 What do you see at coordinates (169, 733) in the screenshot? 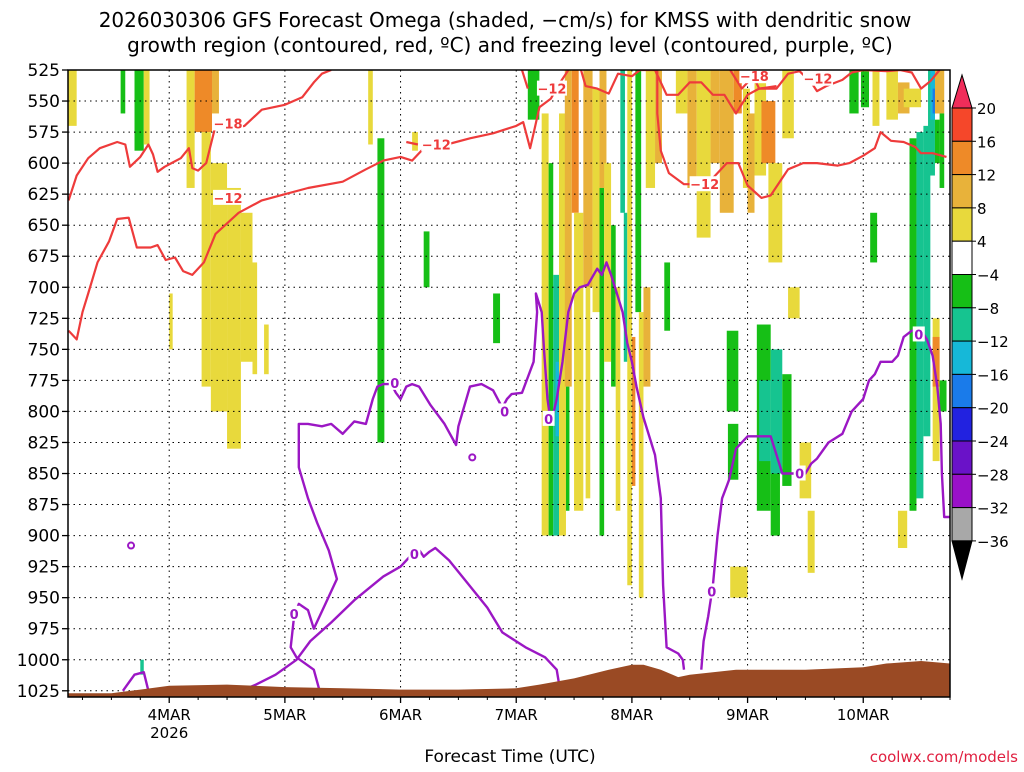
I see `x-tick-sublabel-4MAR: 2026` at bounding box center [169, 733].